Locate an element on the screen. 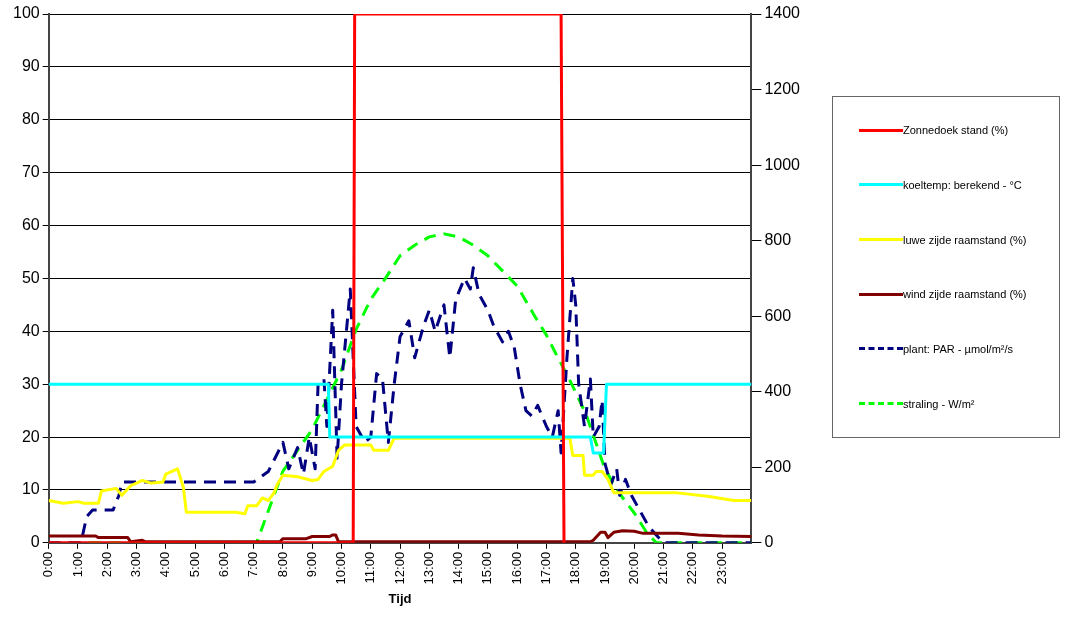 Image resolution: width=1077 pixels, height=617 pixels. y-tick-label: 60 is located at coordinates (30, 224).